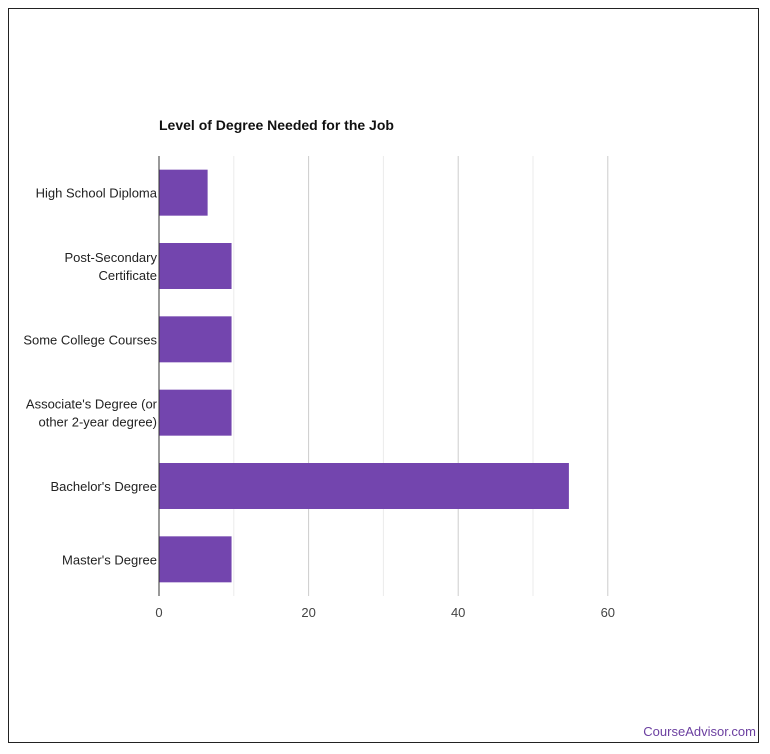 The width and height of the screenshot is (770, 754). I want to click on x-tick-label: 0, so click(158, 612).